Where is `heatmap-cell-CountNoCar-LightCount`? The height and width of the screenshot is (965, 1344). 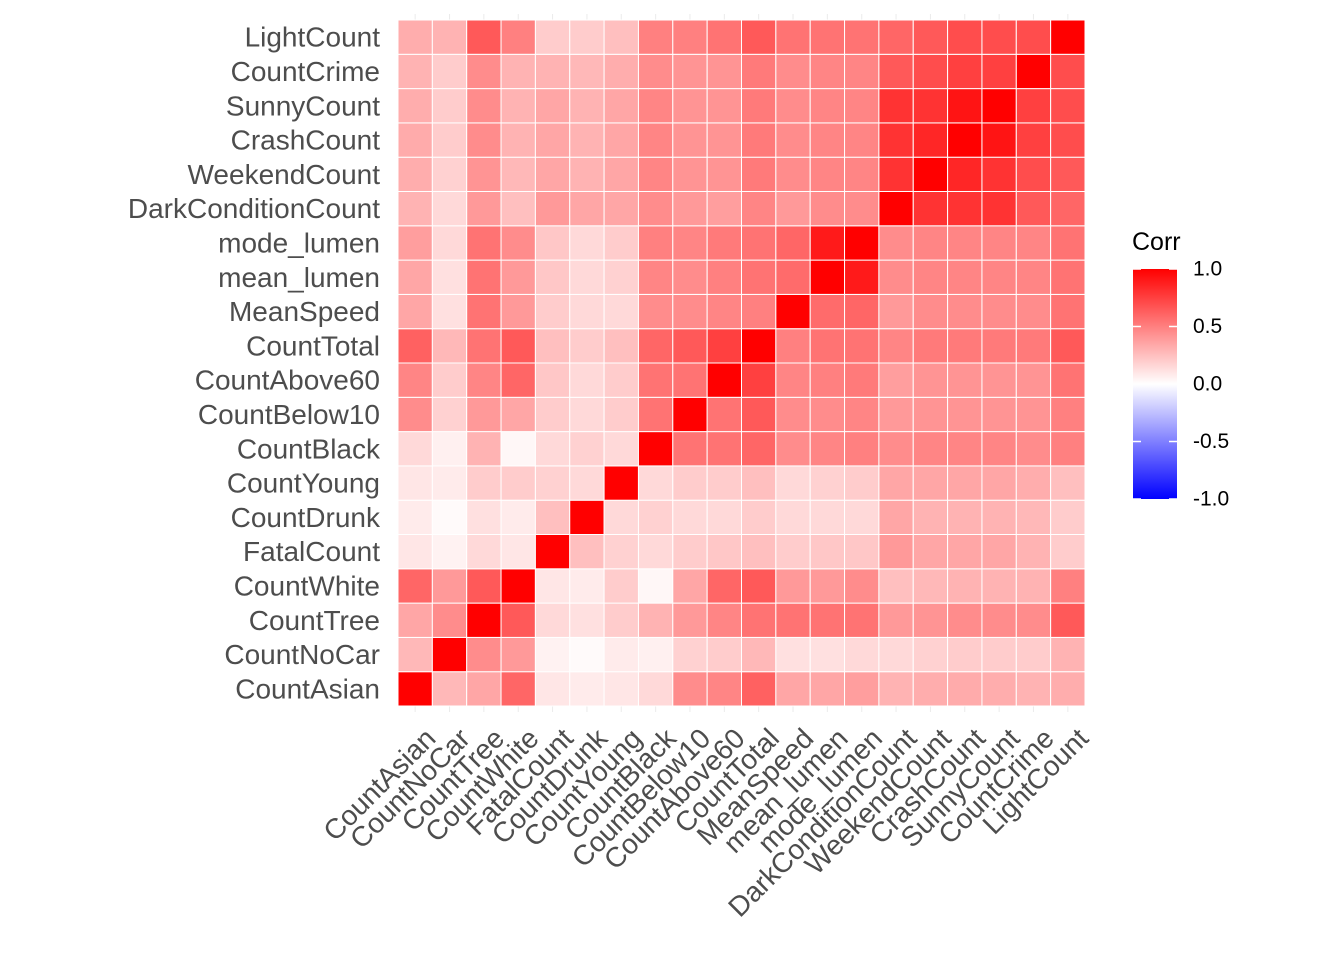 heatmap-cell-CountNoCar-LightCount is located at coordinates (449, 37).